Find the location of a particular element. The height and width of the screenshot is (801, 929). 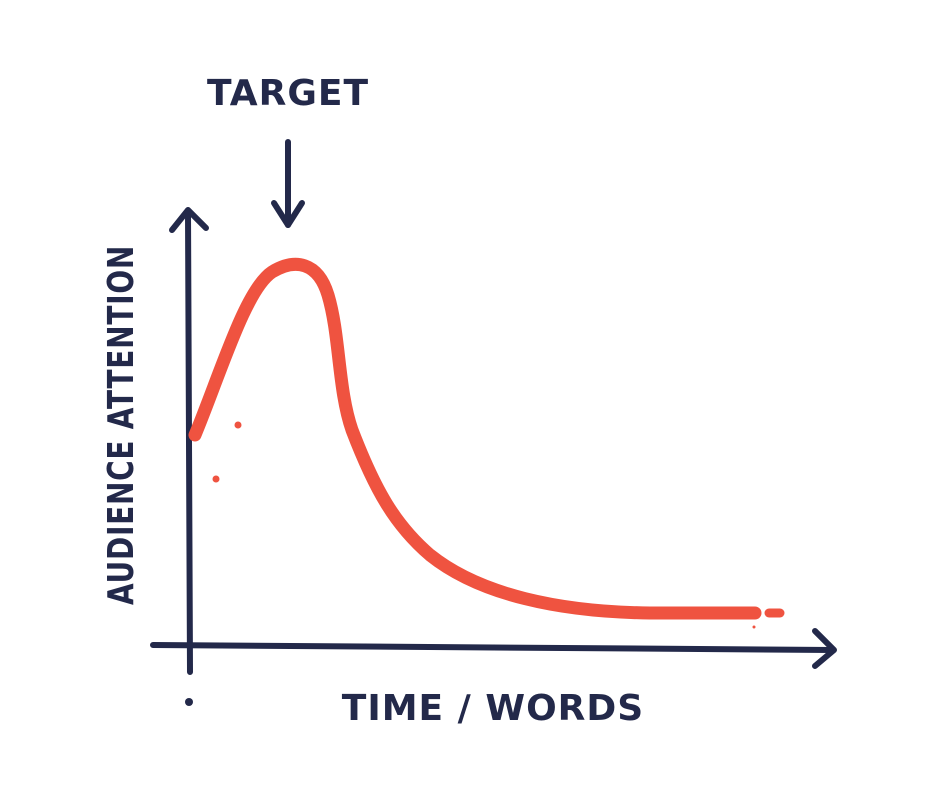

x-axis-label: TIME / WORDS is located at coordinates (493, 708).